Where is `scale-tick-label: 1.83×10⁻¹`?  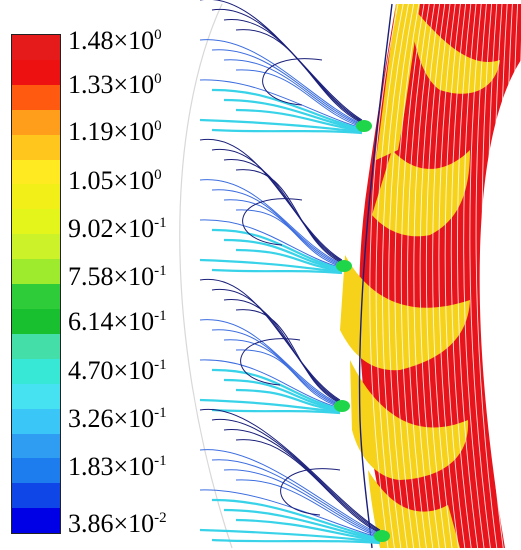 scale-tick-label: 1.83×10⁻¹ is located at coordinates (117, 464).